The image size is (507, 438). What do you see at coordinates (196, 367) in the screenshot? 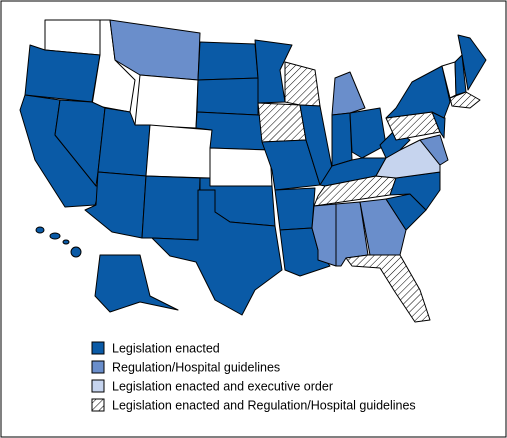
I see `legend-label: Regulation/Hospital guidelines` at bounding box center [196, 367].